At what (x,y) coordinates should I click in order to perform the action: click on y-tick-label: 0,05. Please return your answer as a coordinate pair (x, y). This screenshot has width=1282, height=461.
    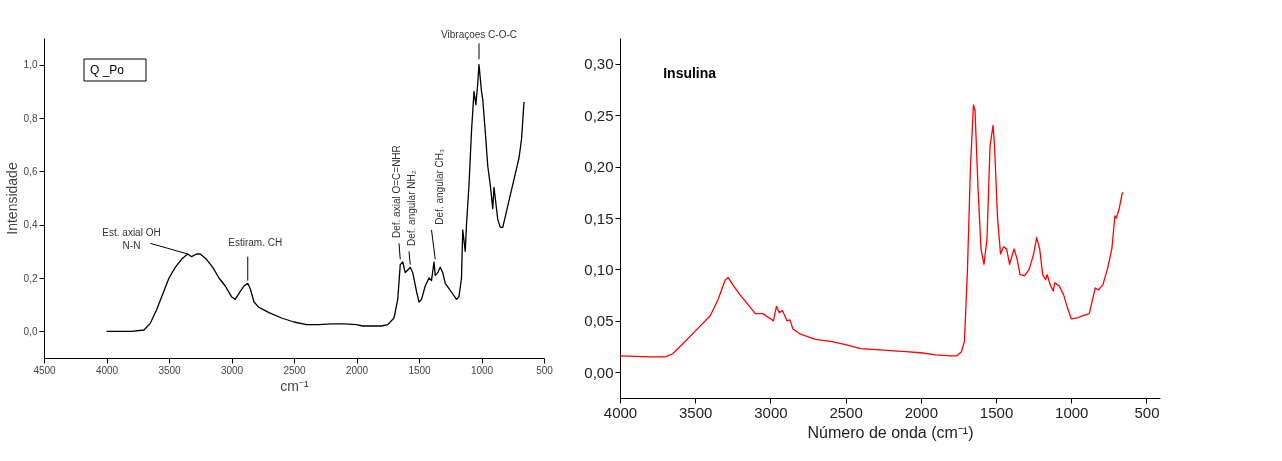
    Looking at the image, I should click on (599, 321).